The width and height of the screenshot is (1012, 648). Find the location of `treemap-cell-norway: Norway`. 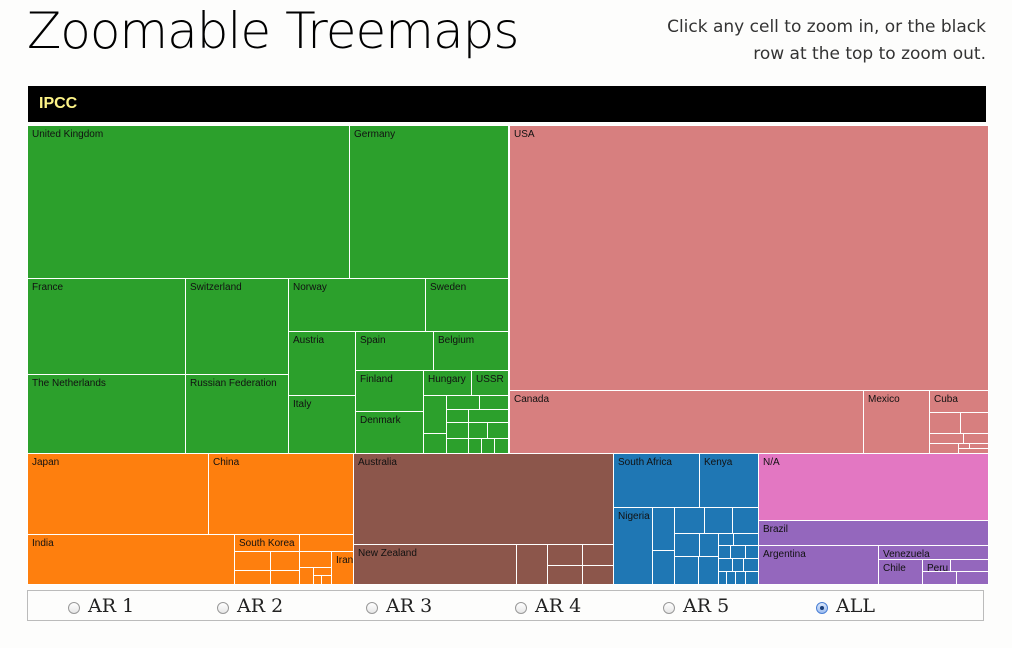

treemap-cell-norway: Norway is located at coordinates (357, 305).